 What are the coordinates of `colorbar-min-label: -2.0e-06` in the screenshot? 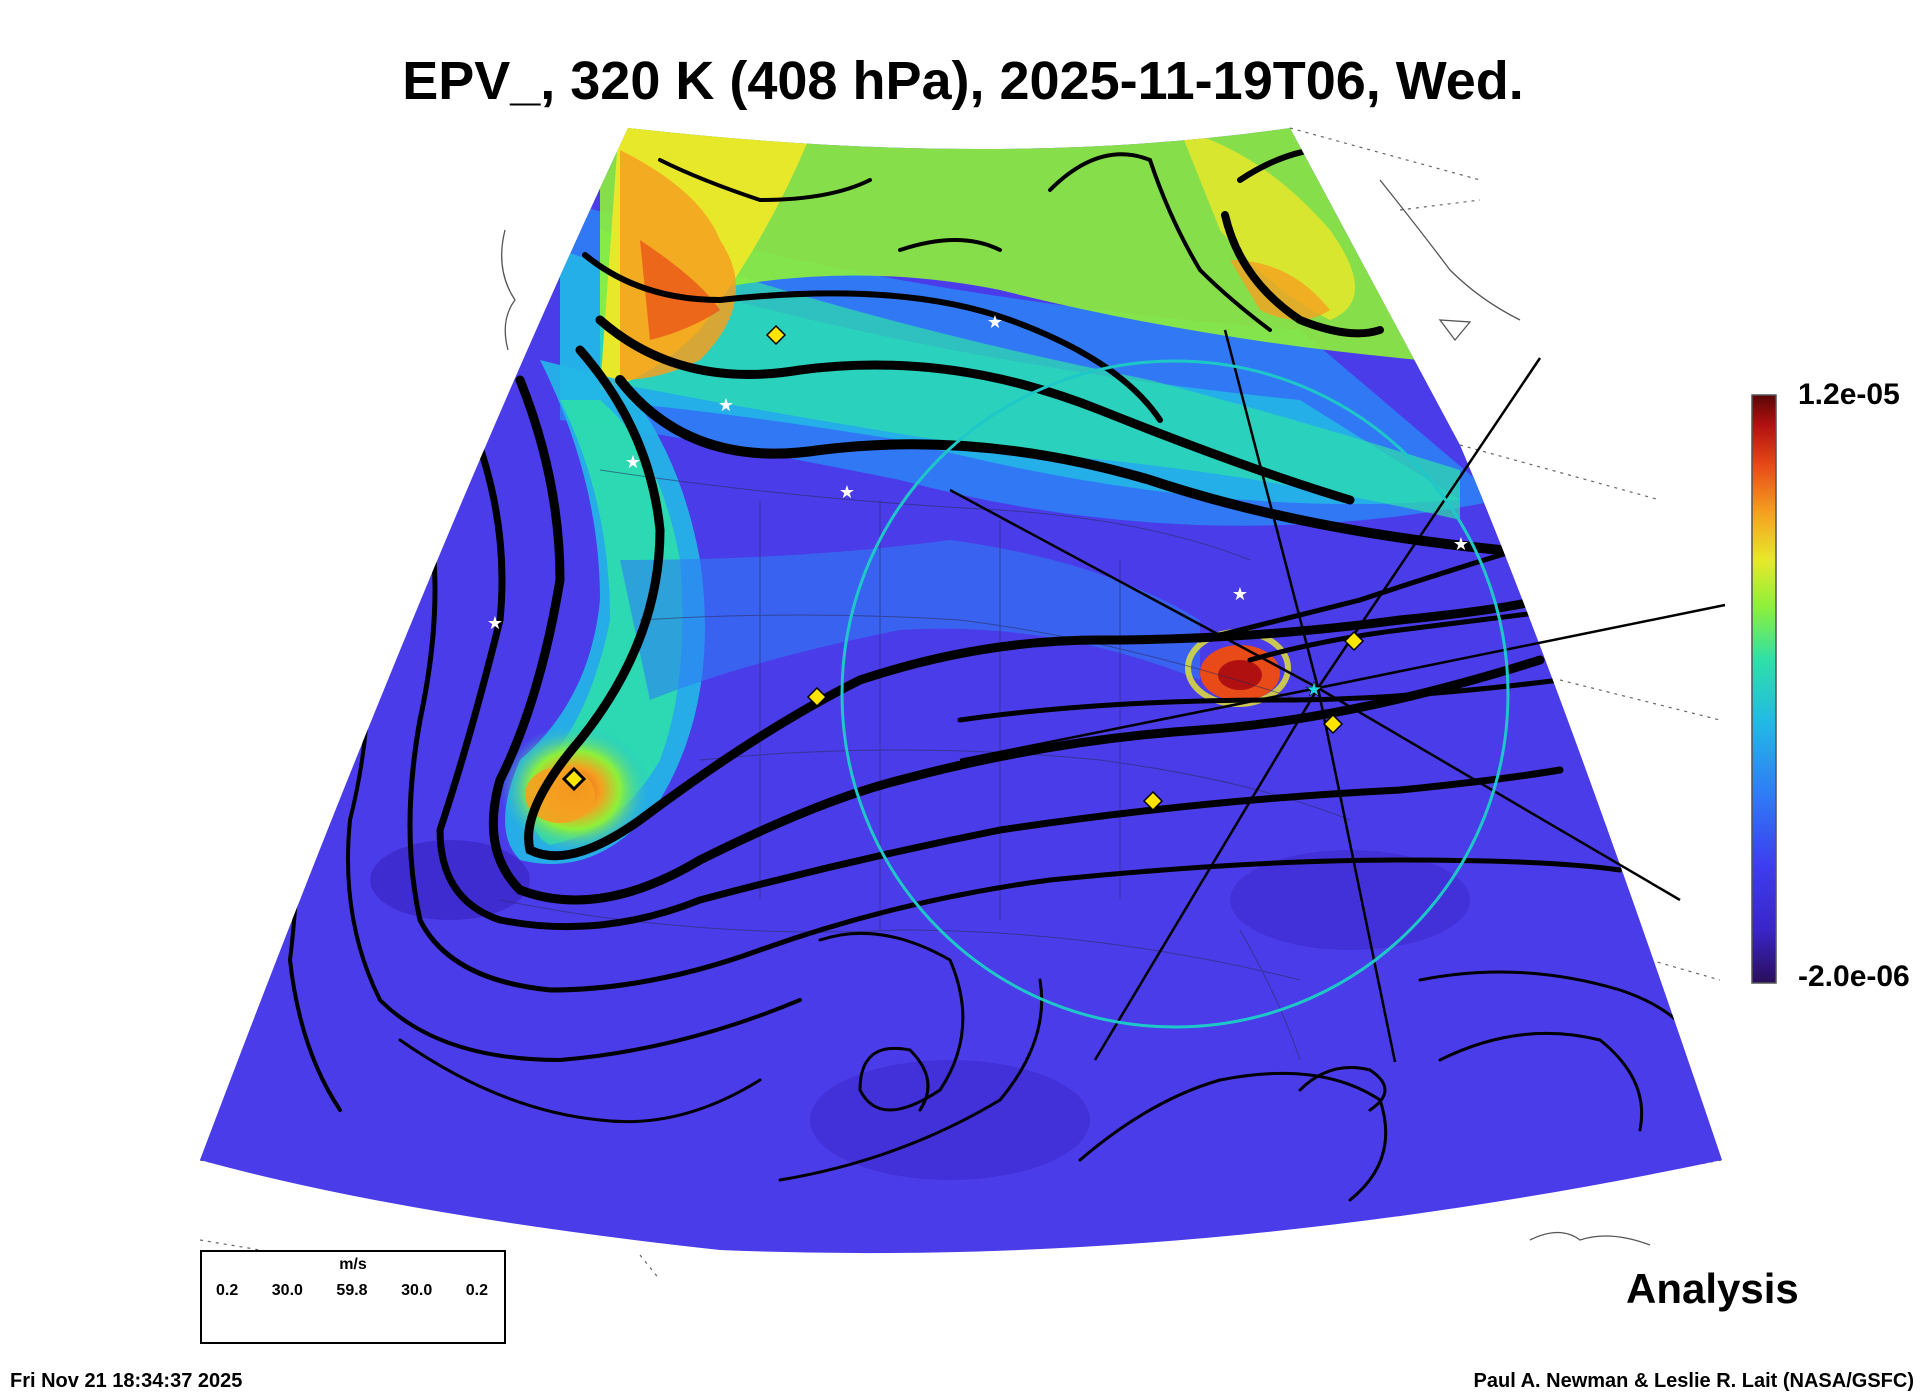 It's located at (1854, 976).